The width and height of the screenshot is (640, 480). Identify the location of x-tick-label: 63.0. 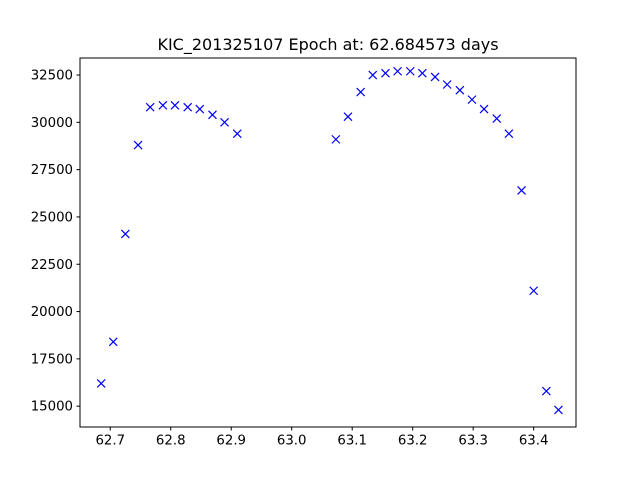
(292, 441).